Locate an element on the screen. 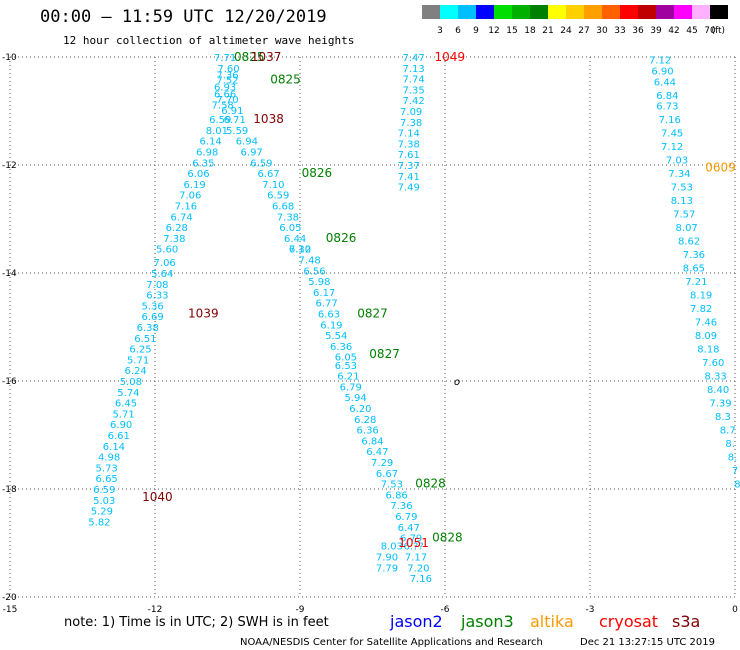 The image size is (740, 650). color-scale-label: 18 is located at coordinates (530, 31).